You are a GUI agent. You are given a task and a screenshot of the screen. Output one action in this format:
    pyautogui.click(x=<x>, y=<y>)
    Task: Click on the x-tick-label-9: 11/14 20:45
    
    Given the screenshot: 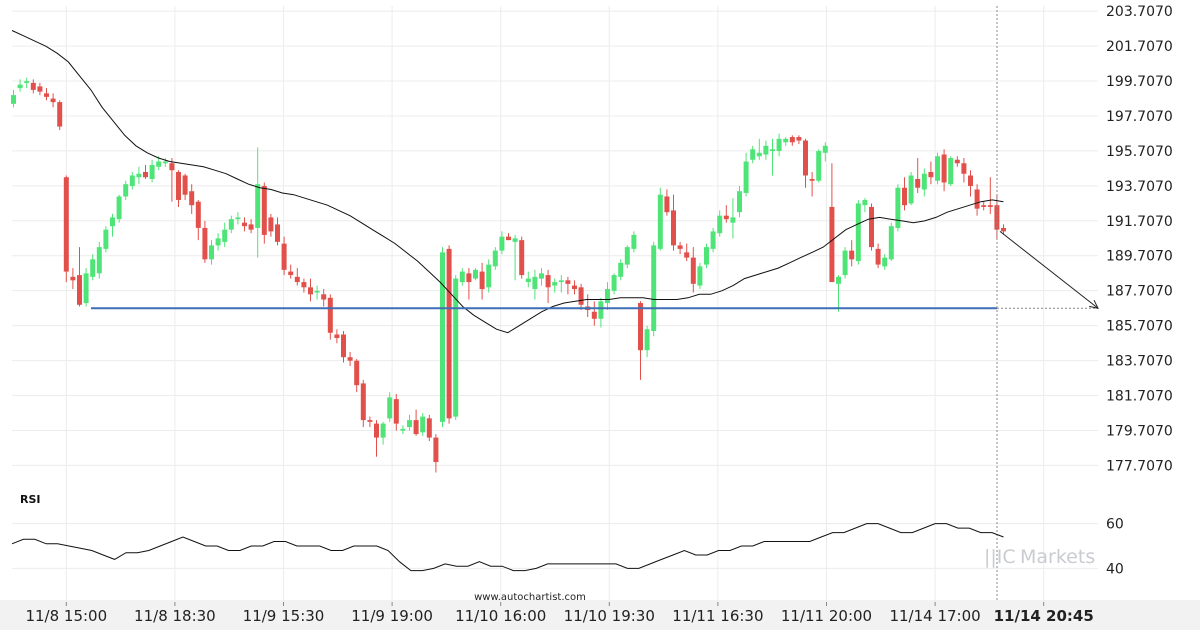 What is the action you would take?
    pyautogui.click(x=1044, y=616)
    